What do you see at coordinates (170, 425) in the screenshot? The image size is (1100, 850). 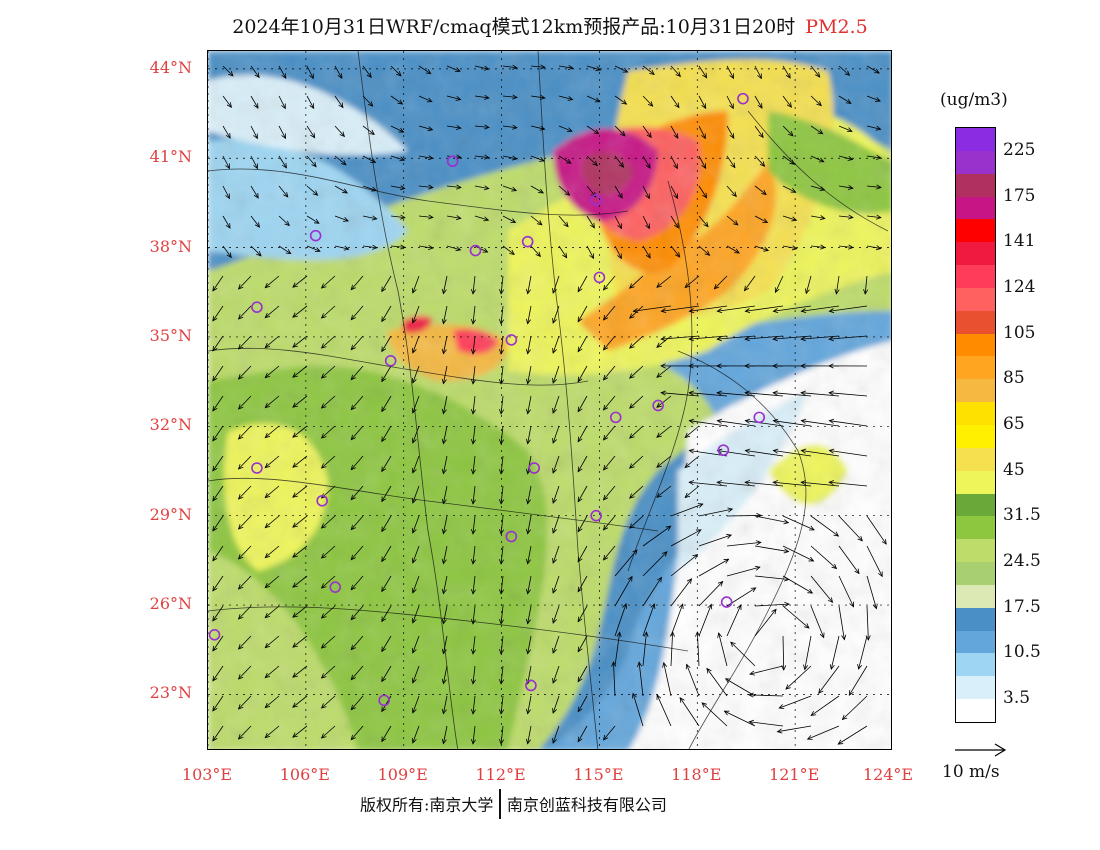 I see `latitude-label: 32°N` at bounding box center [170, 425].